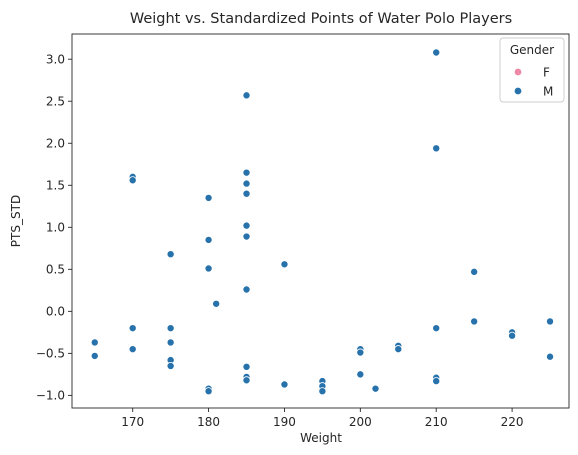 This screenshot has width=578, height=455. Describe the element at coordinates (284, 422) in the screenshot. I see `x-tick-label: 190` at that location.